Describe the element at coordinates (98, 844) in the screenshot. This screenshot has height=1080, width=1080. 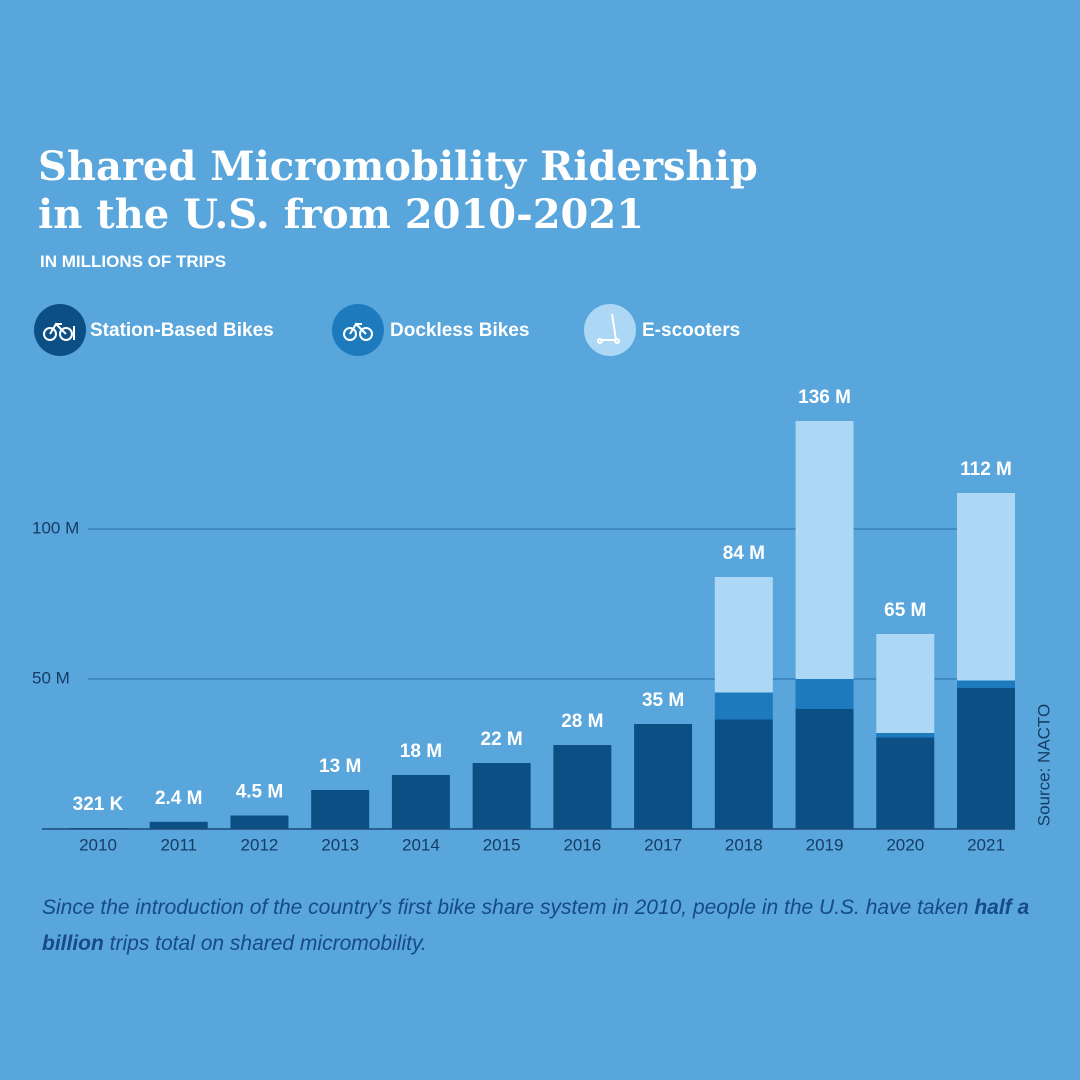
I see `x-tick-label: 2010` at that location.